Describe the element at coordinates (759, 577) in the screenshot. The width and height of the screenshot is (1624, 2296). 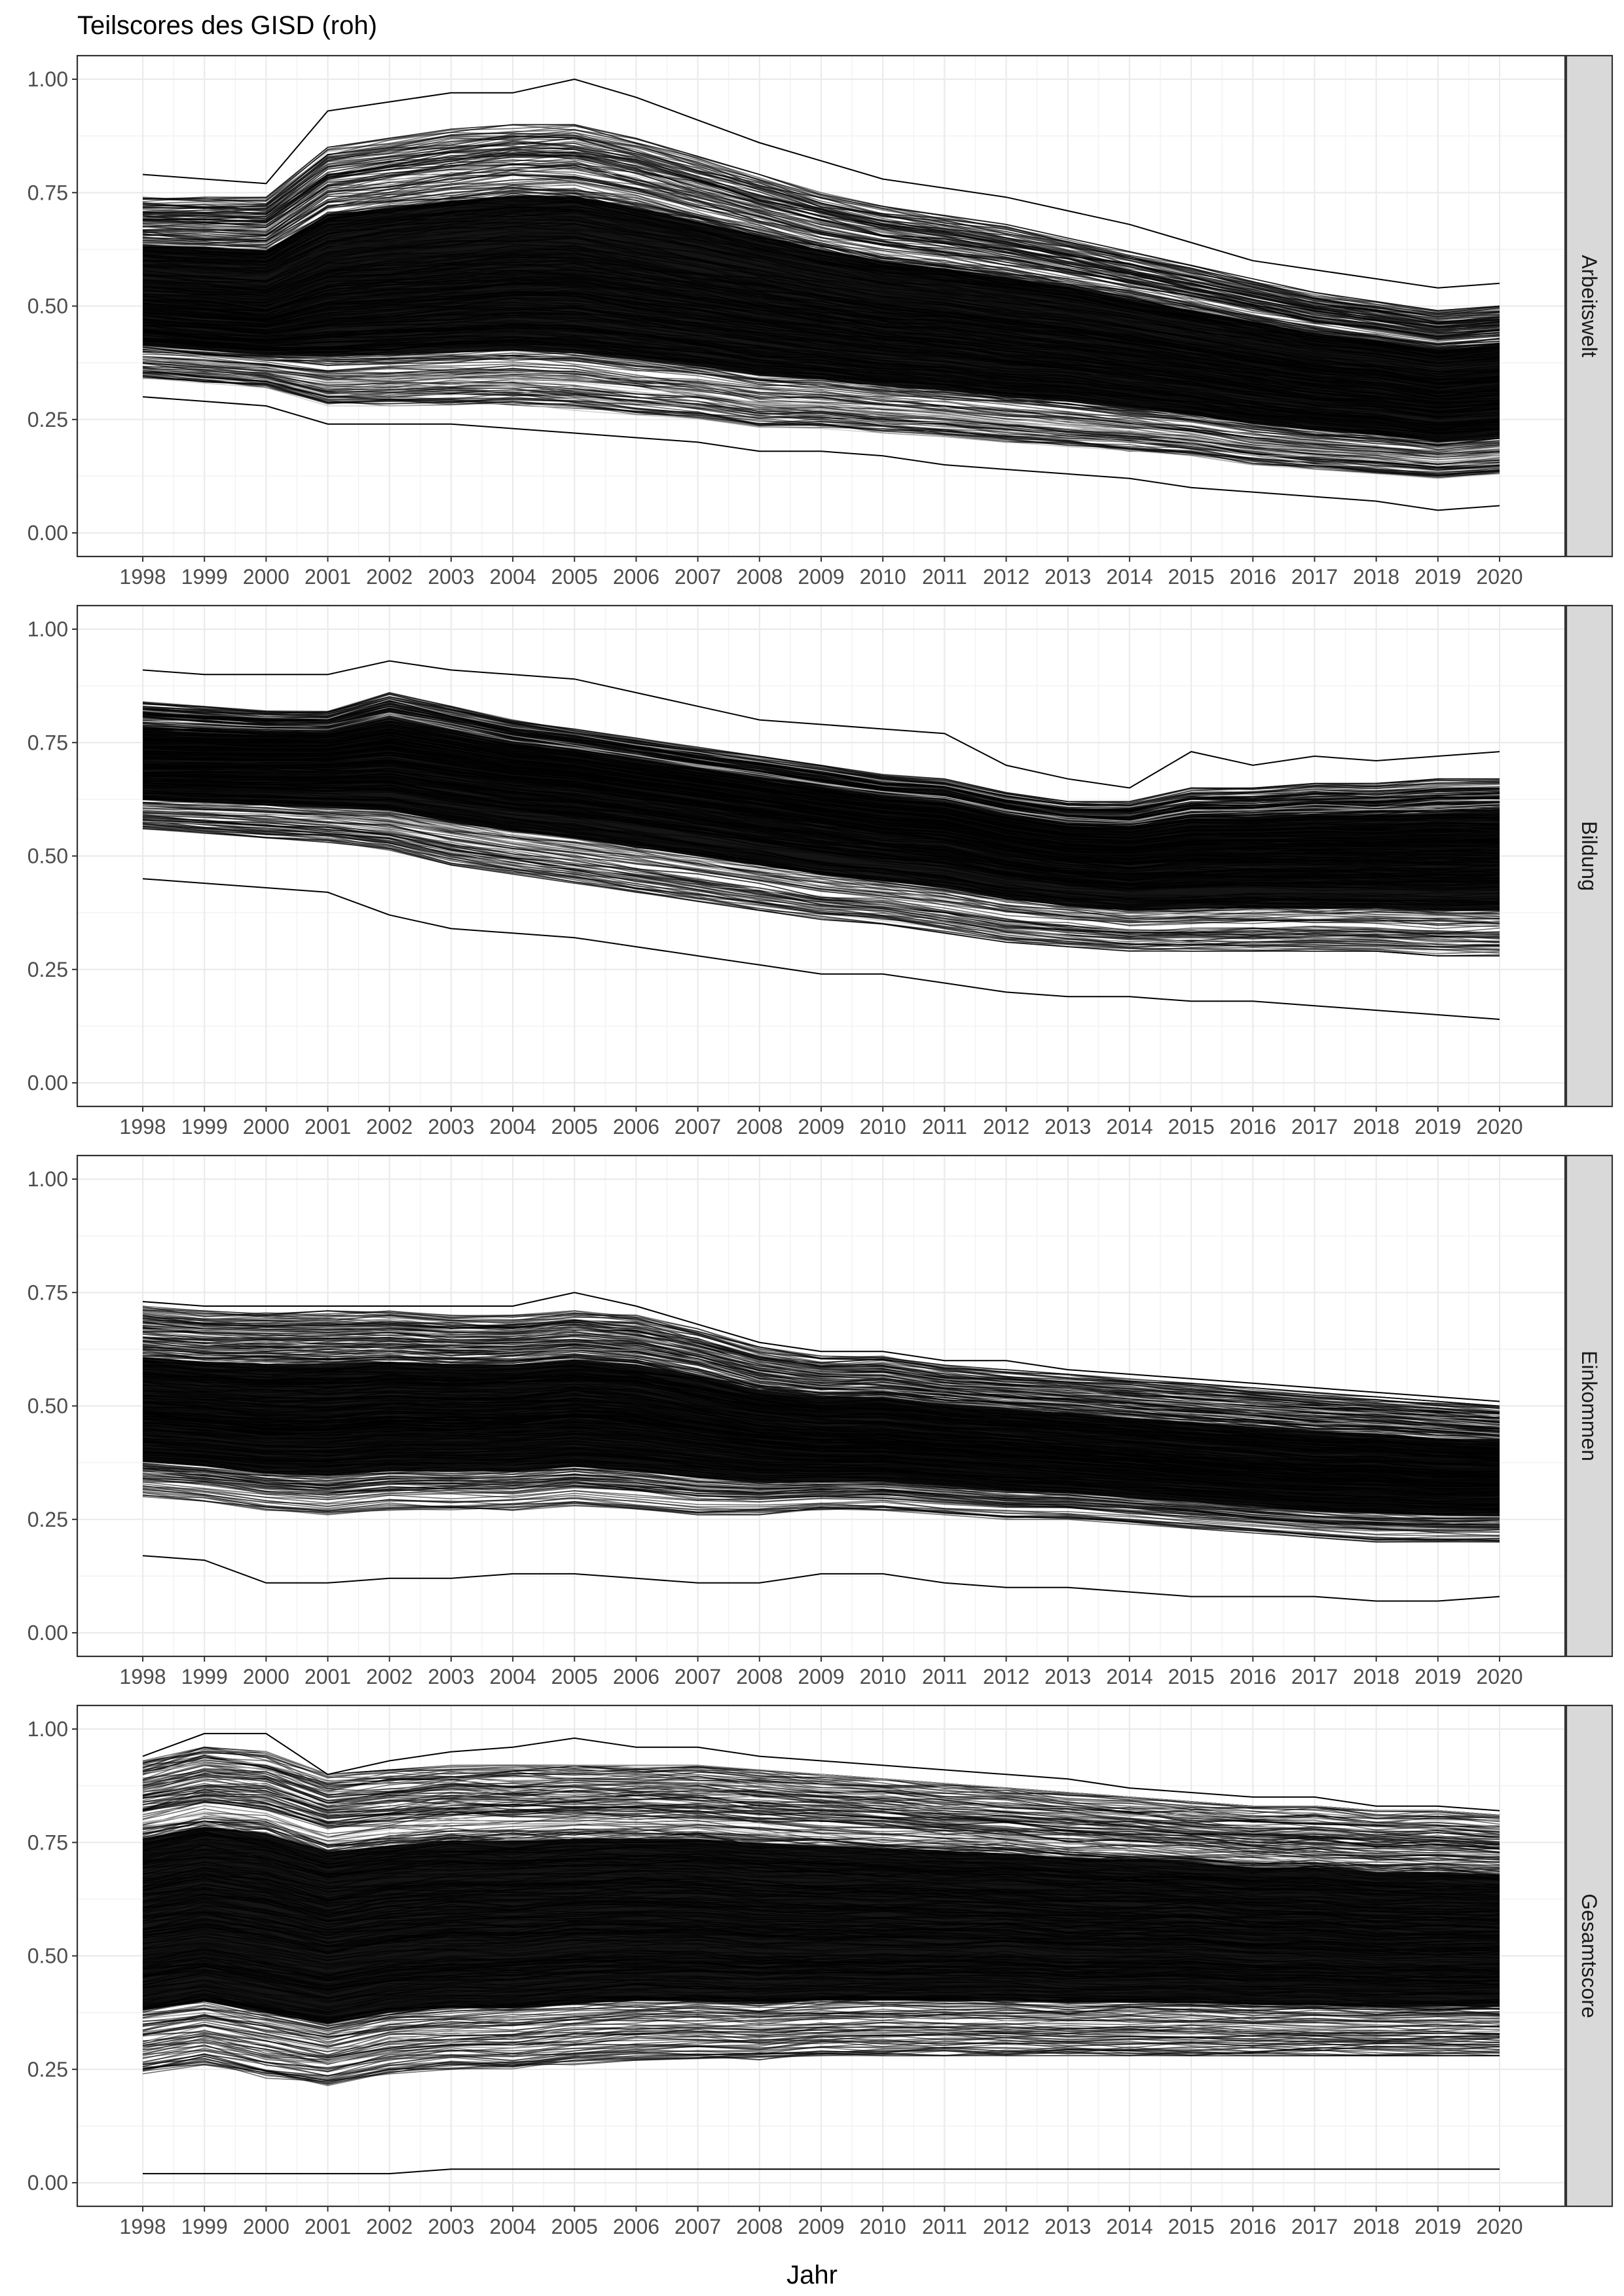
I see `x-tick-label: 2008` at that location.